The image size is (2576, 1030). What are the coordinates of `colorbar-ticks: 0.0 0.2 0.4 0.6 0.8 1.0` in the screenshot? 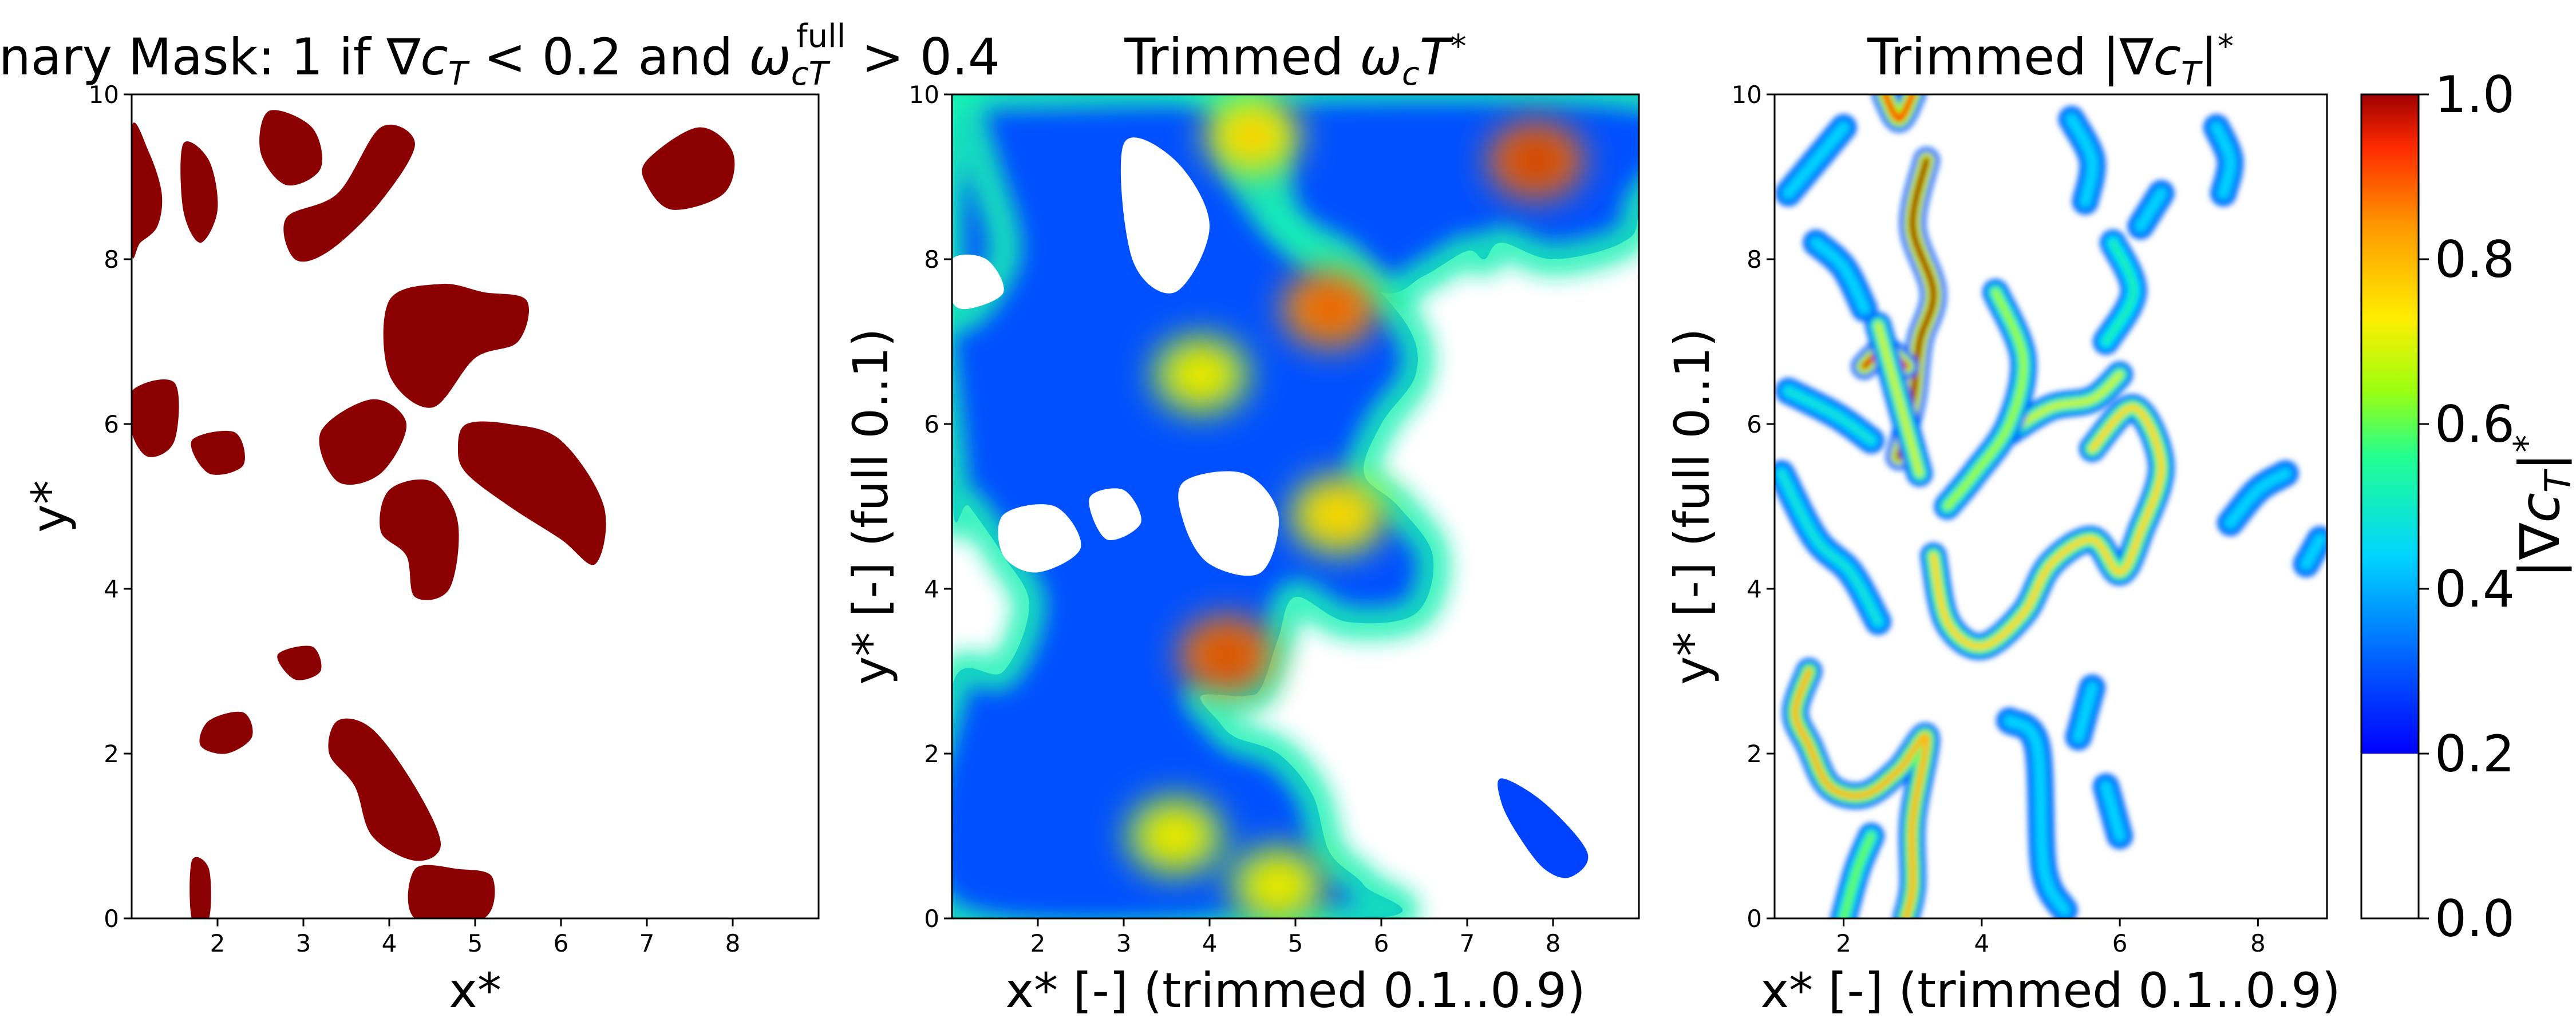 It's located at (2467, 506).